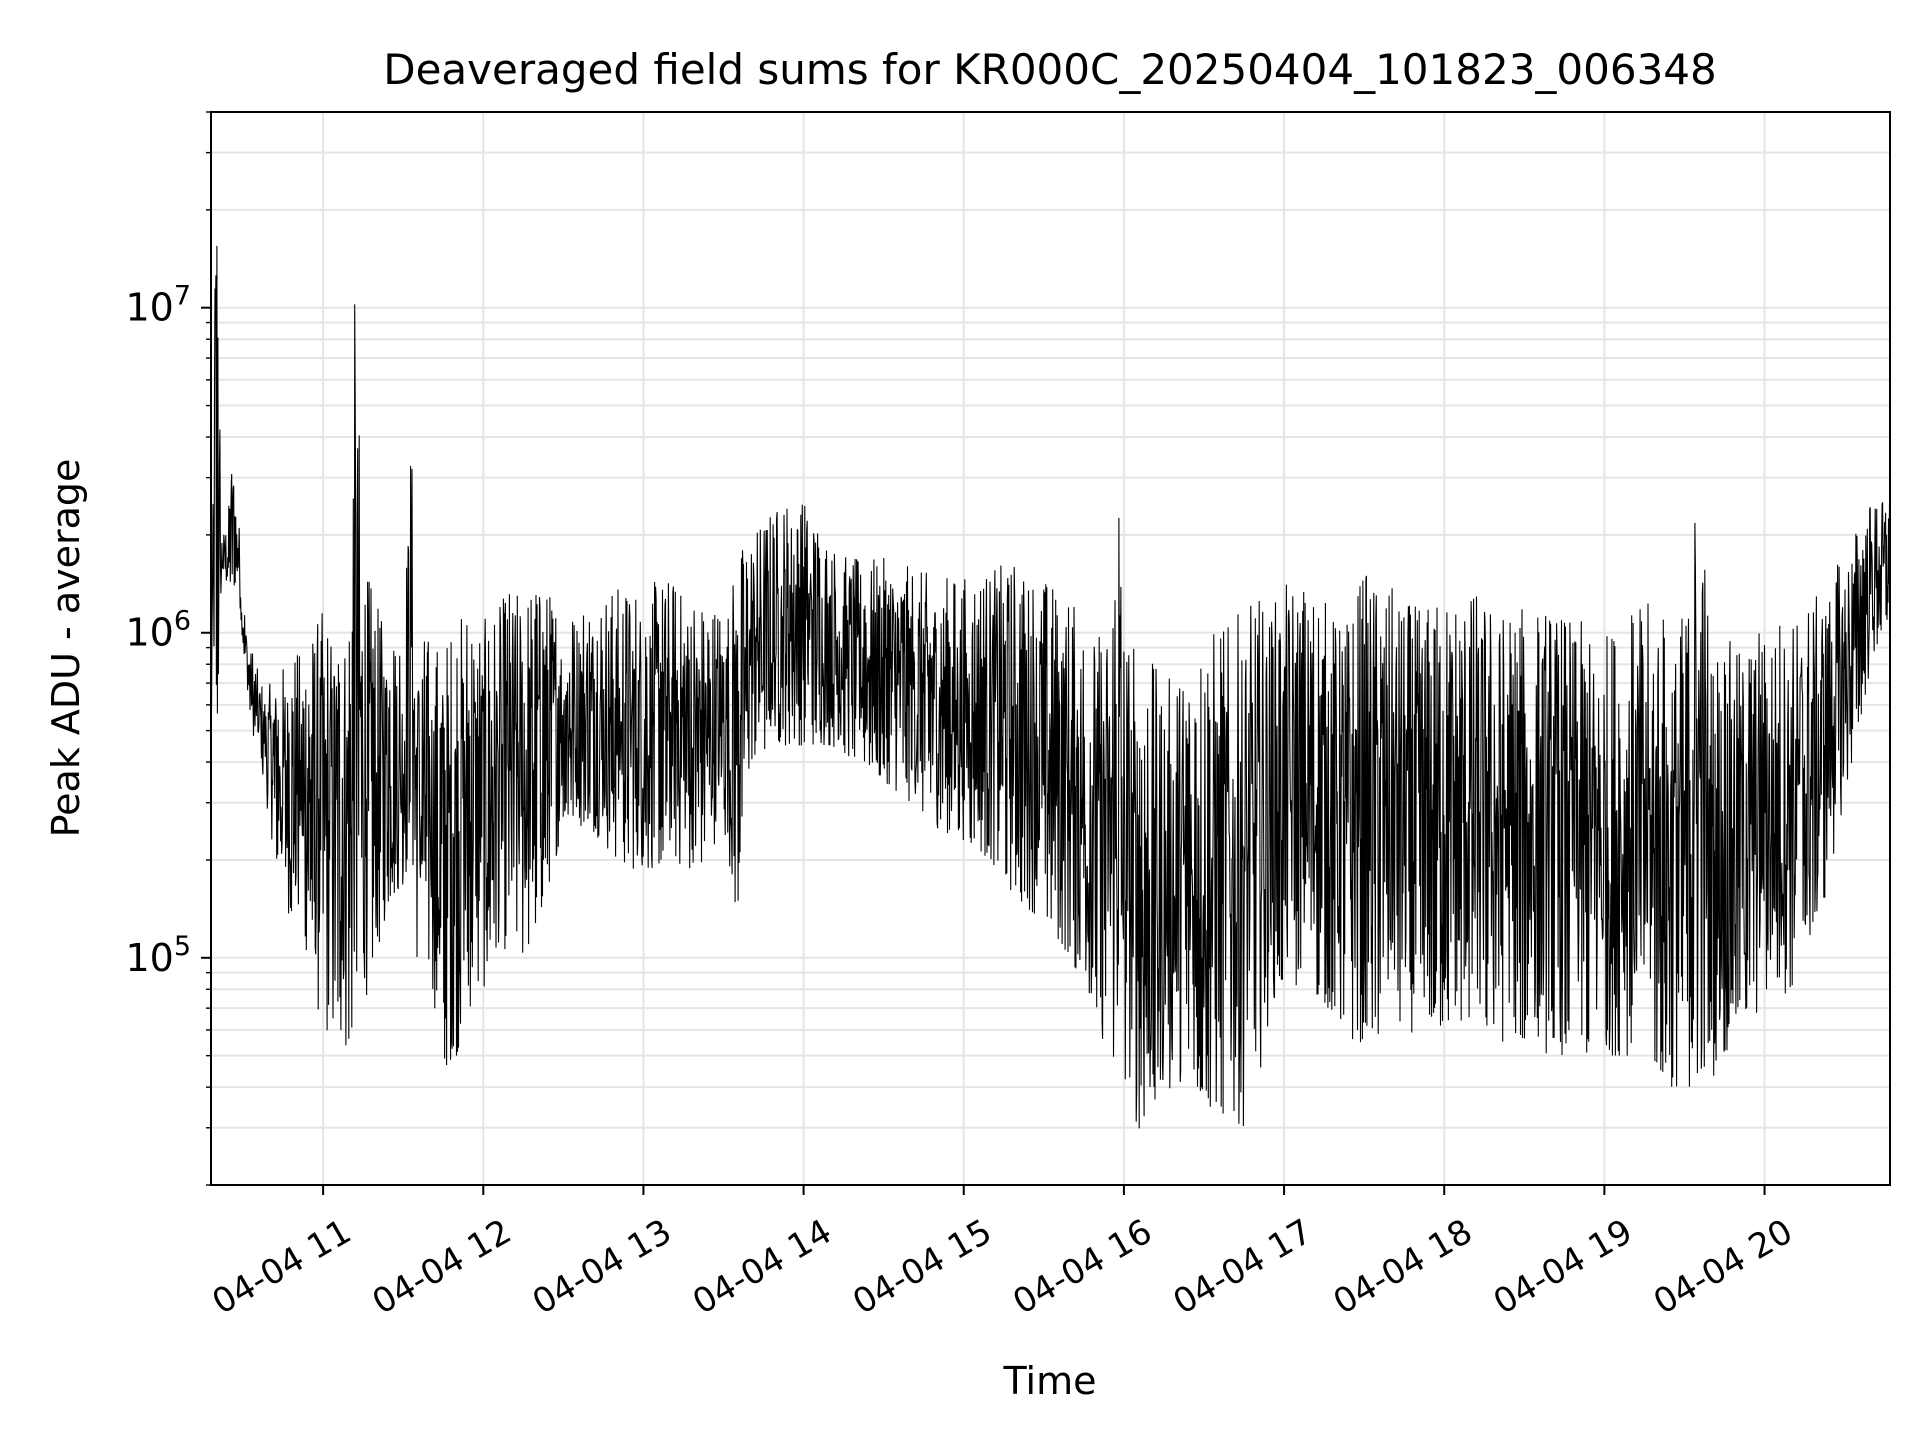  Describe the element at coordinates (762, 1267) in the screenshot. I see `x-tick-label: 04-04 14` at that location.